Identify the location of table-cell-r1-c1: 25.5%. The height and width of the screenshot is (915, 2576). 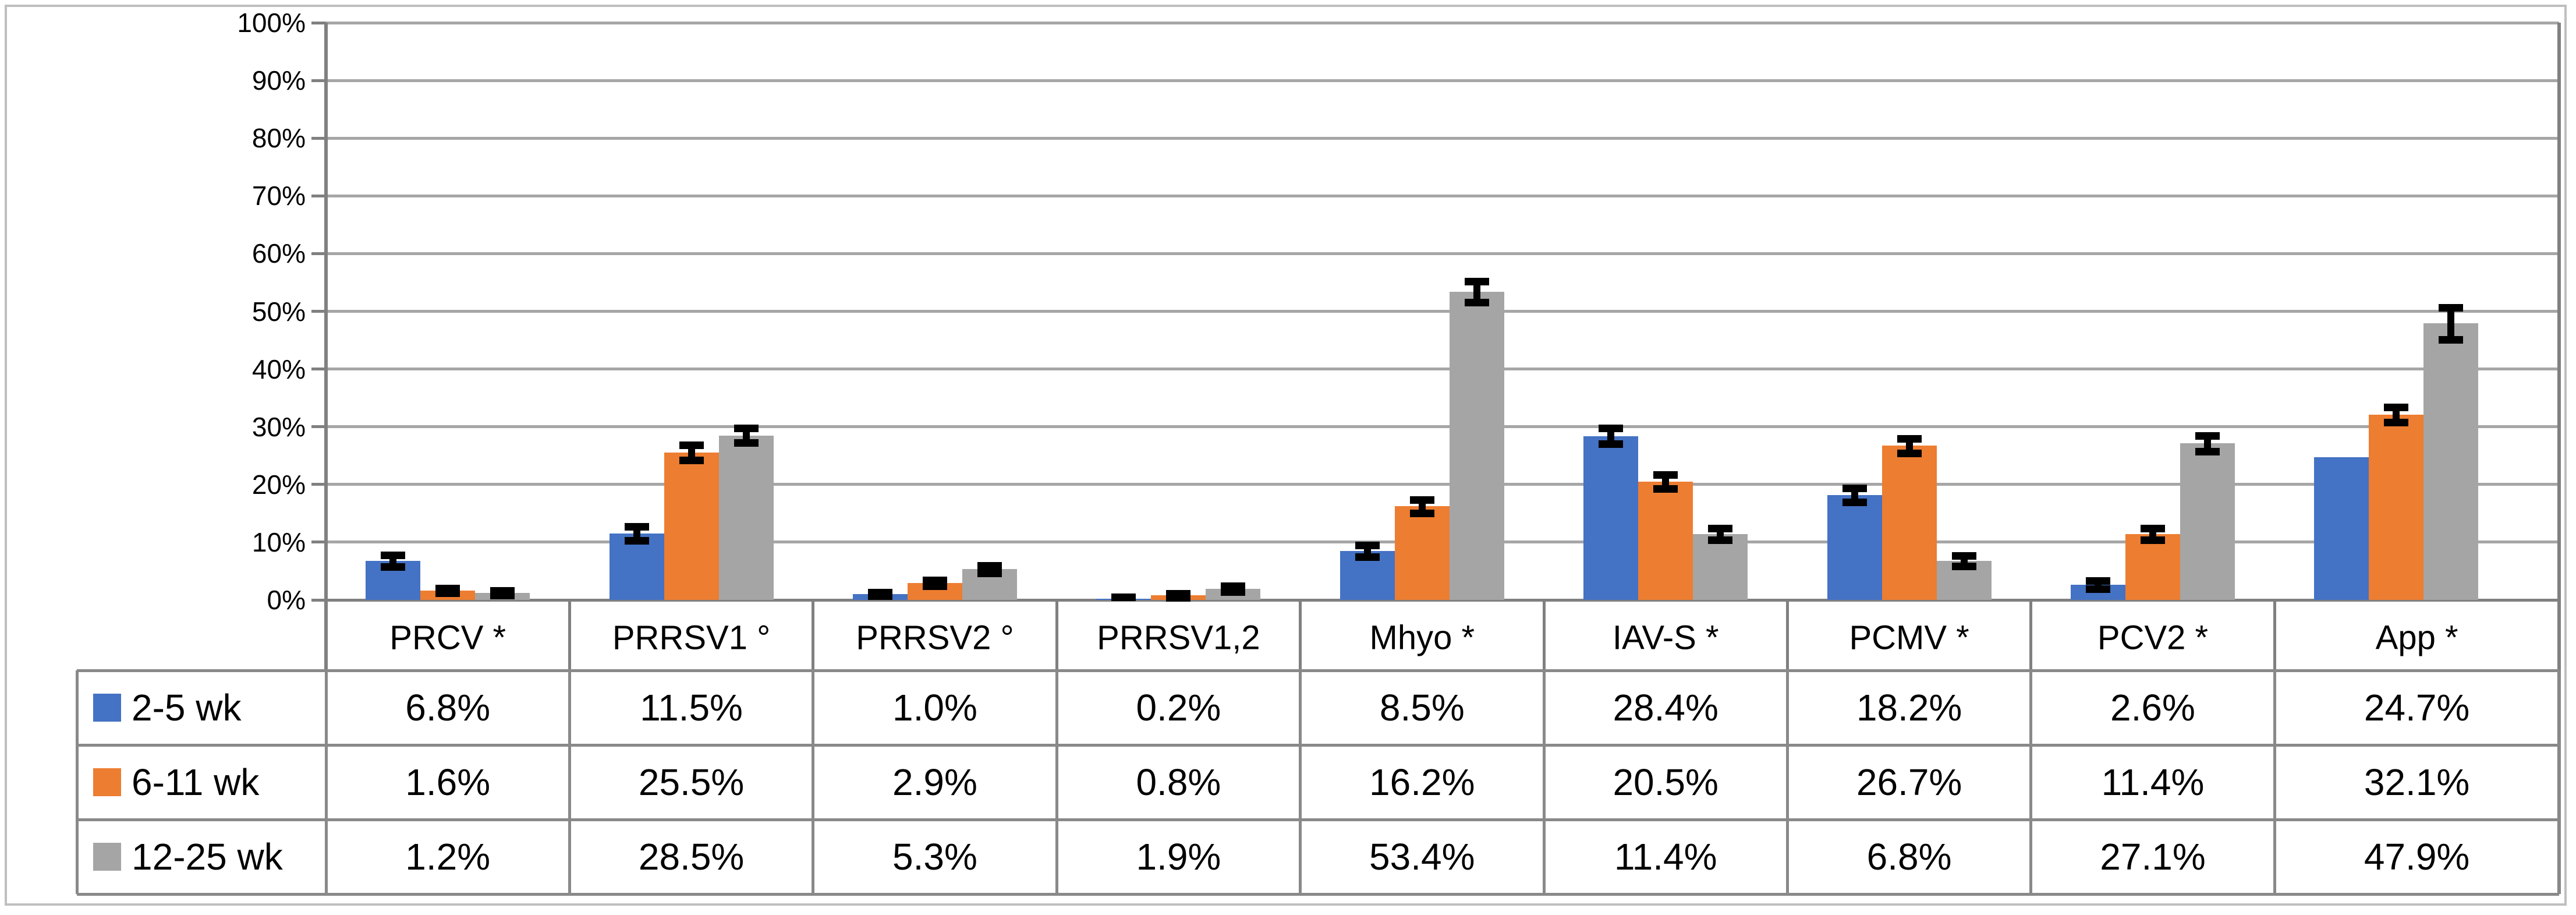
(691, 782).